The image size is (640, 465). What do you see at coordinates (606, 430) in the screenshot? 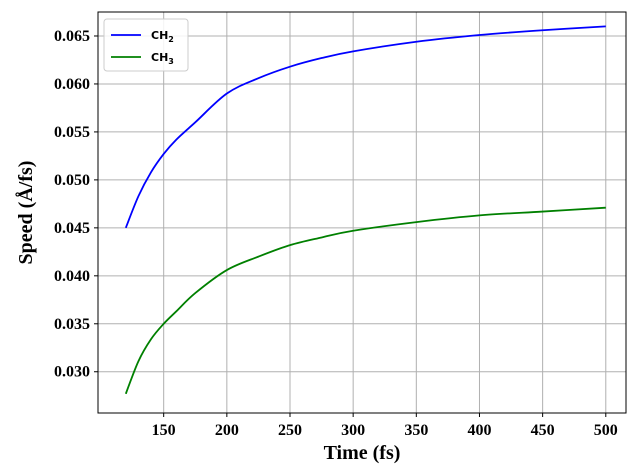
I see `x-tick-label: 500` at bounding box center [606, 430].